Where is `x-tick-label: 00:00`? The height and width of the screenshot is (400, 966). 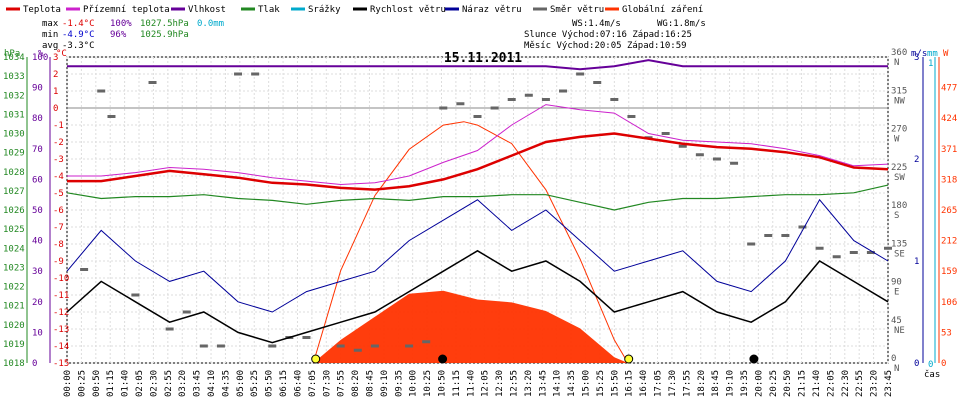 x-tick-label: 00:00 is located at coordinates (68, 383).